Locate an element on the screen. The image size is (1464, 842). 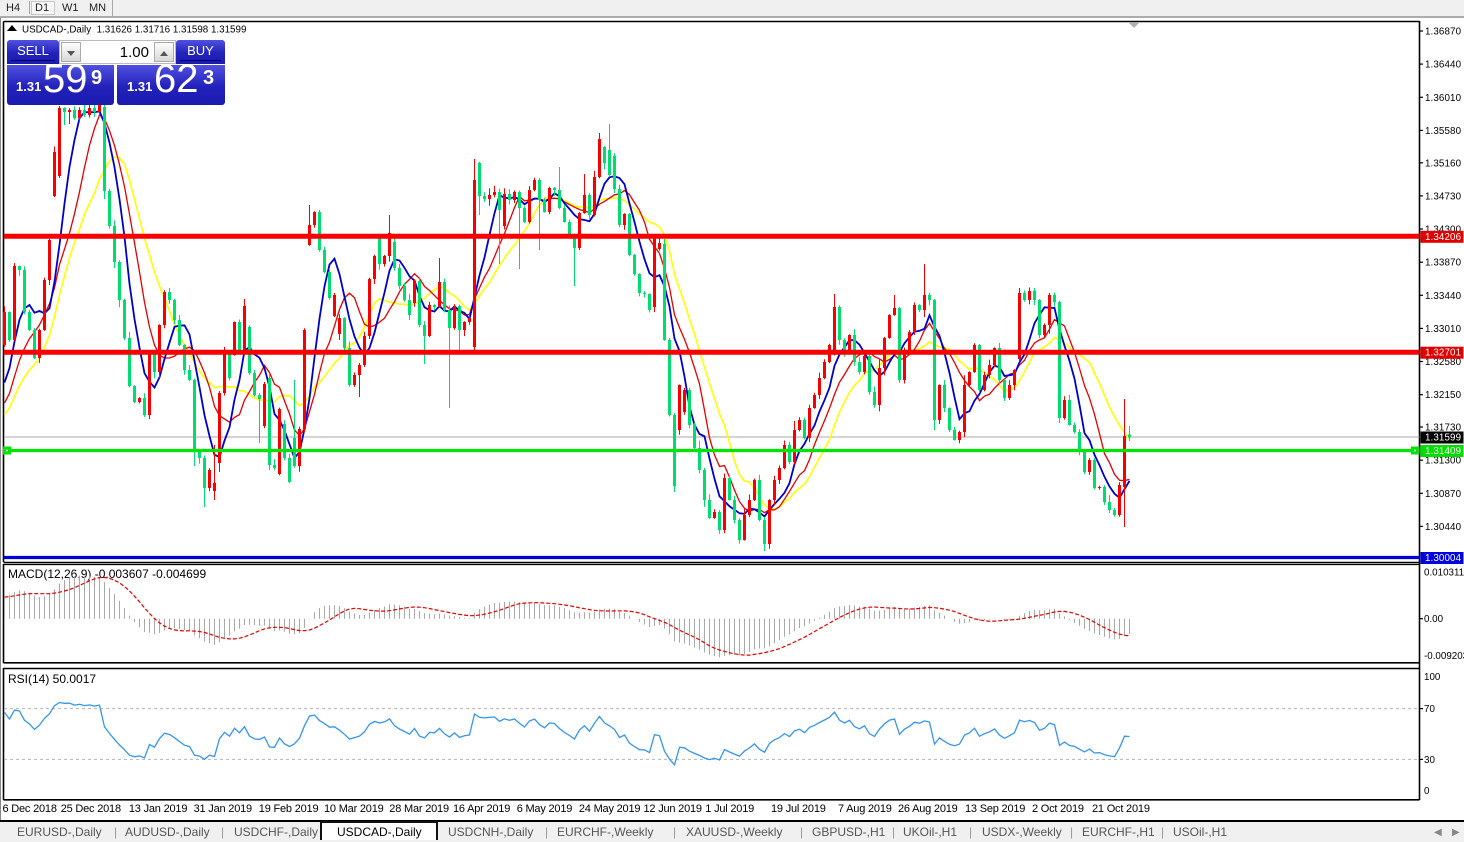
svg-text: 13 Sep 2019 is located at coordinates (995, 809).